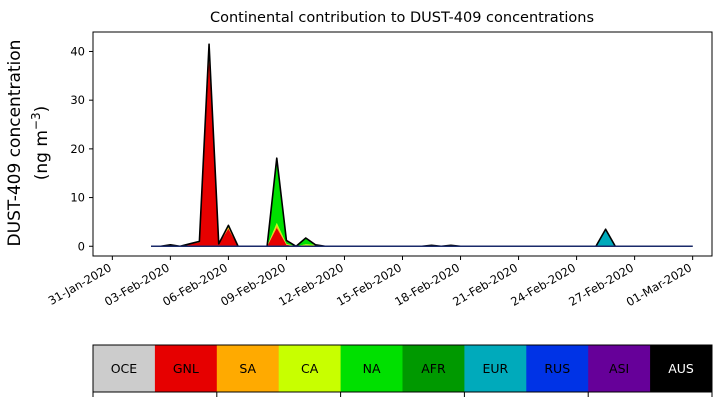 Image resolution: width=721 pixels, height=402 pixels. I want to click on legend-swatch-na, so click(371, 368).